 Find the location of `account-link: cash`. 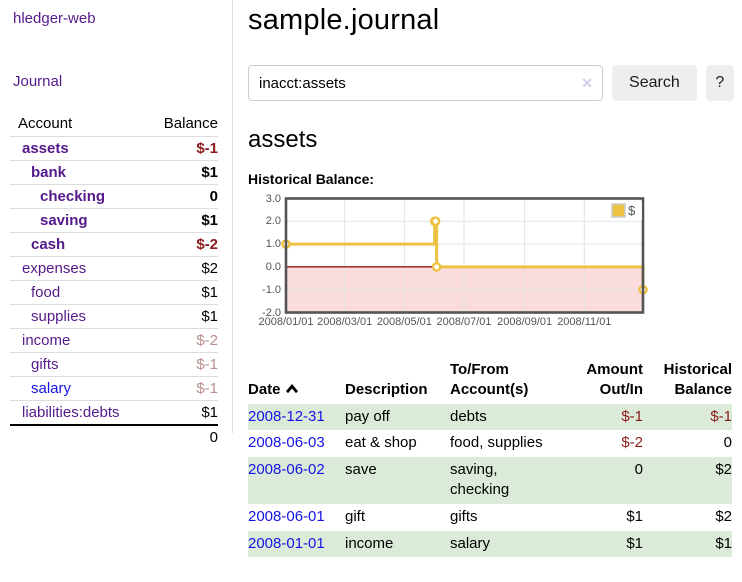

account-link: cash is located at coordinates (48, 244).